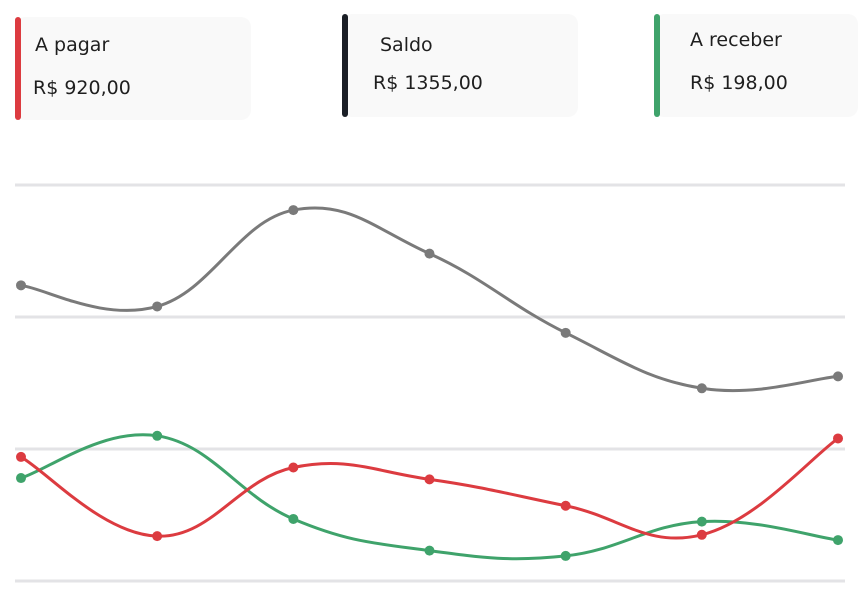 The width and height of the screenshot is (864, 601). What do you see at coordinates (406, 45) in the screenshot?
I see `card-label: Saldo` at bounding box center [406, 45].